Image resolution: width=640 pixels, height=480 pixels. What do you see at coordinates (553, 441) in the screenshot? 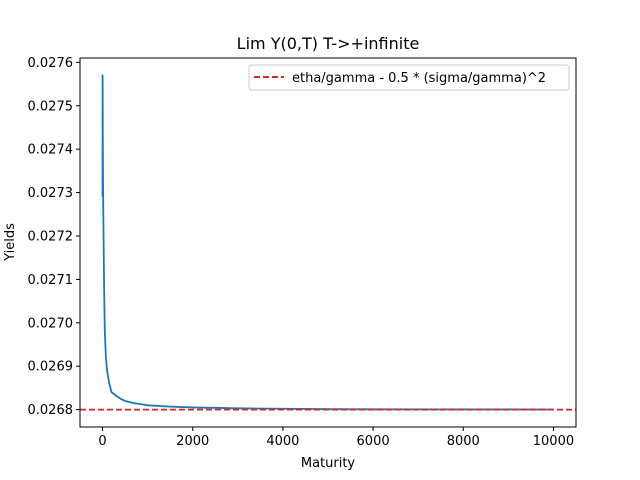
I see `x-tick-label: 10000` at bounding box center [553, 441].